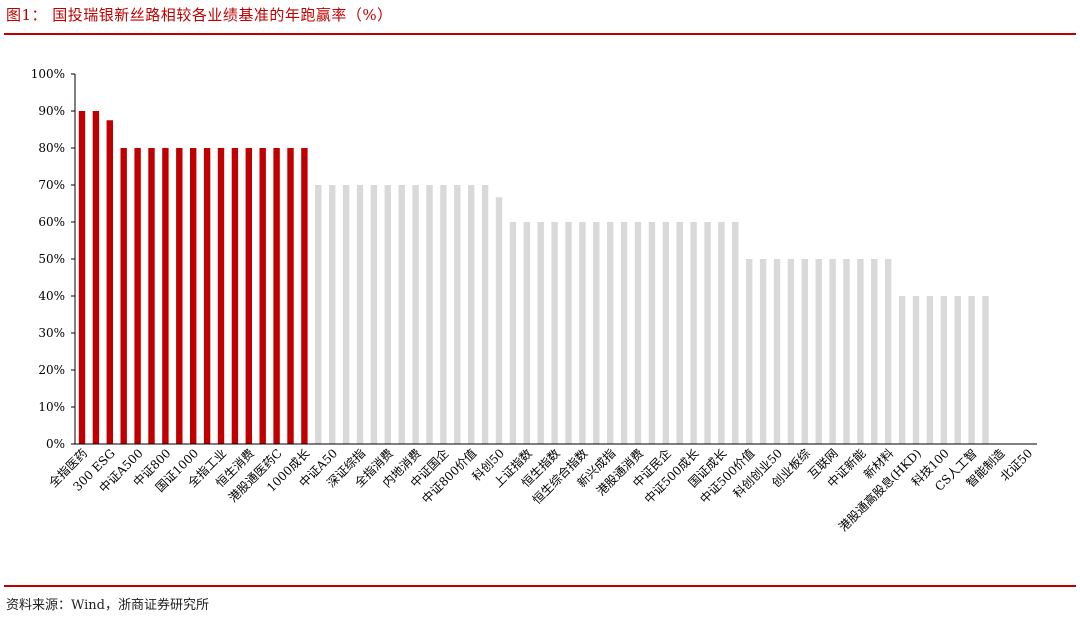  Describe the element at coordinates (51, 370) in the screenshot. I see `y-tick-label: 20%` at that location.